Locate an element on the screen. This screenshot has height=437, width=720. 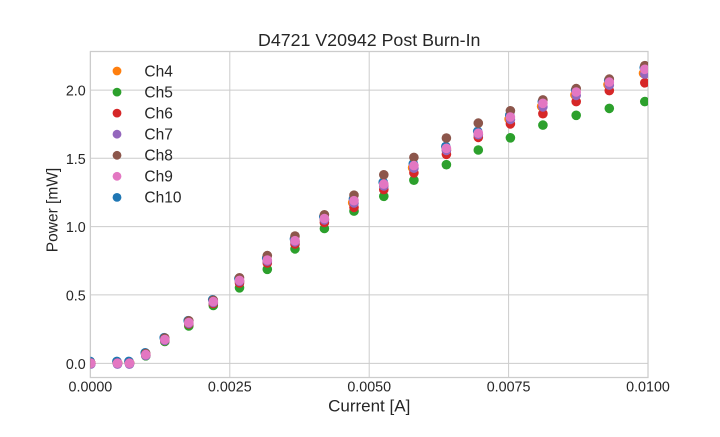
svg-text: Ch4 is located at coordinates (158, 71).